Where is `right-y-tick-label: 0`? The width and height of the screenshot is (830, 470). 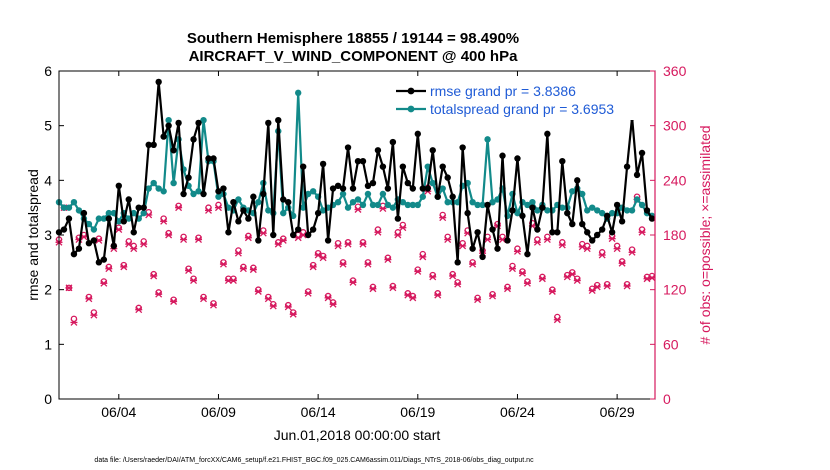
right-y-tick-label: 0 is located at coordinates (667, 399).